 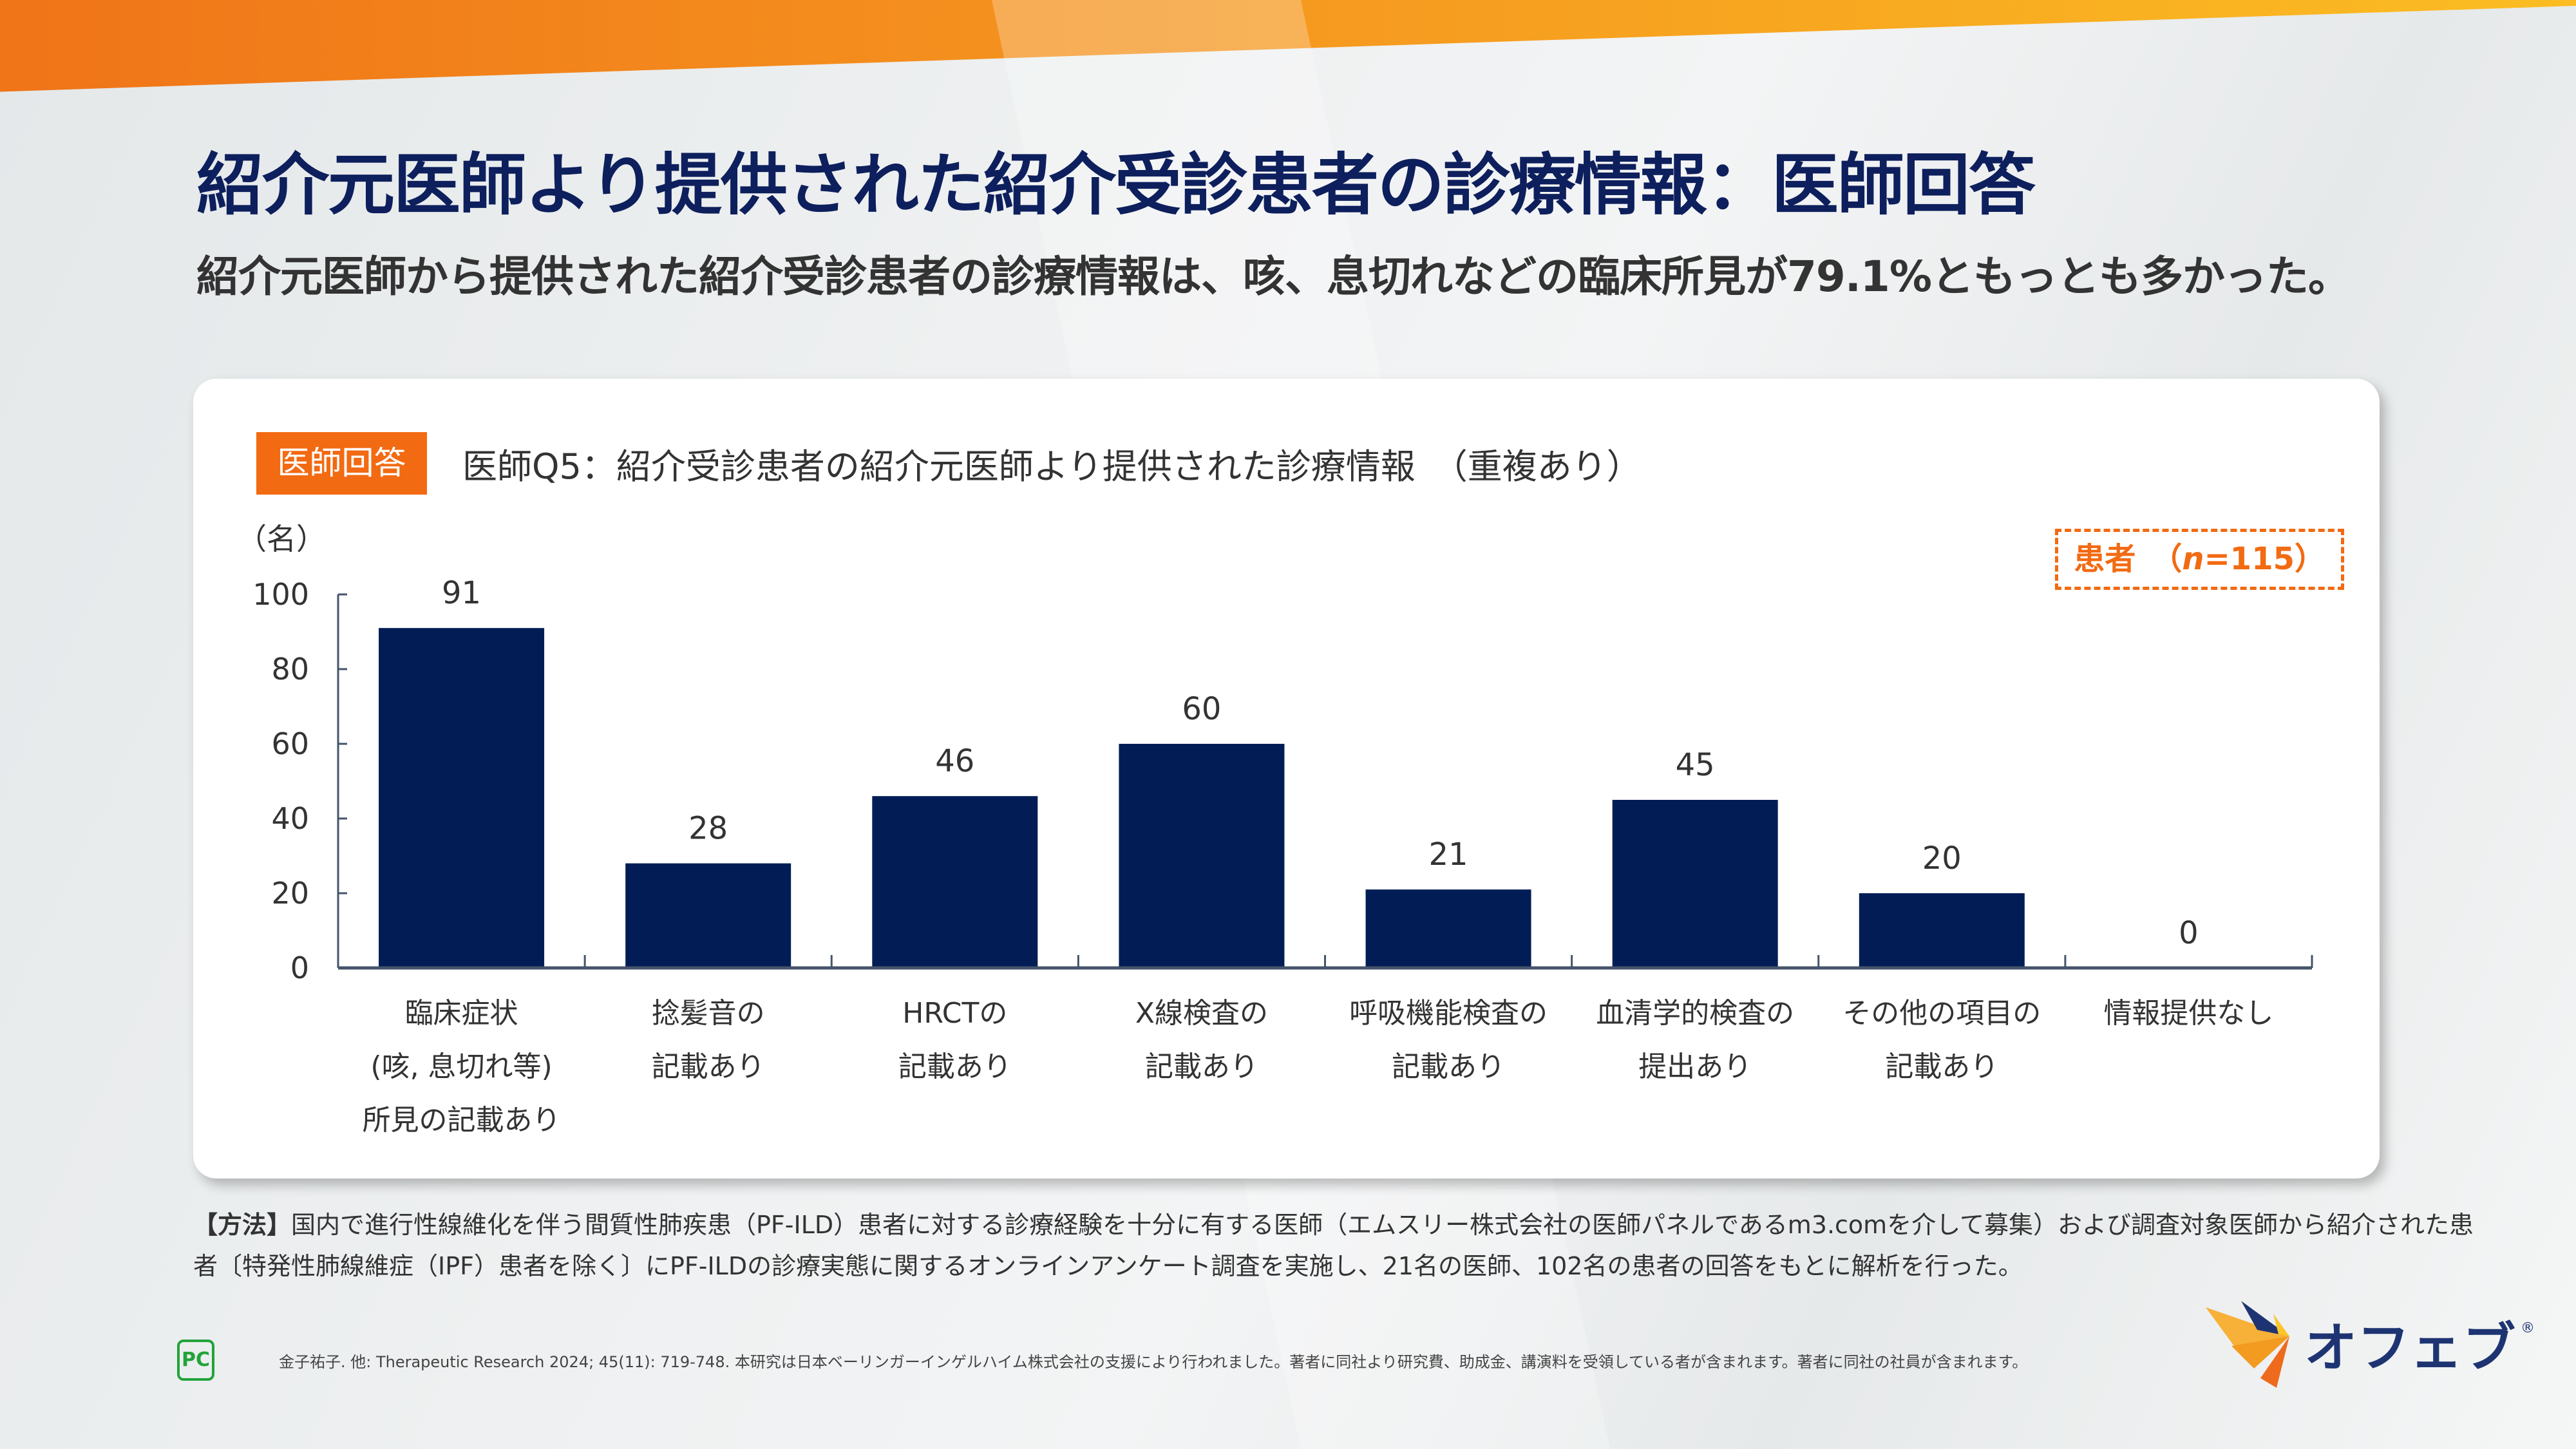 What do you see at coordinates (461, 1066) in the screenshot?
I see `category-label: (咳, 息切れ等)` at bounding box center [461, 1066].